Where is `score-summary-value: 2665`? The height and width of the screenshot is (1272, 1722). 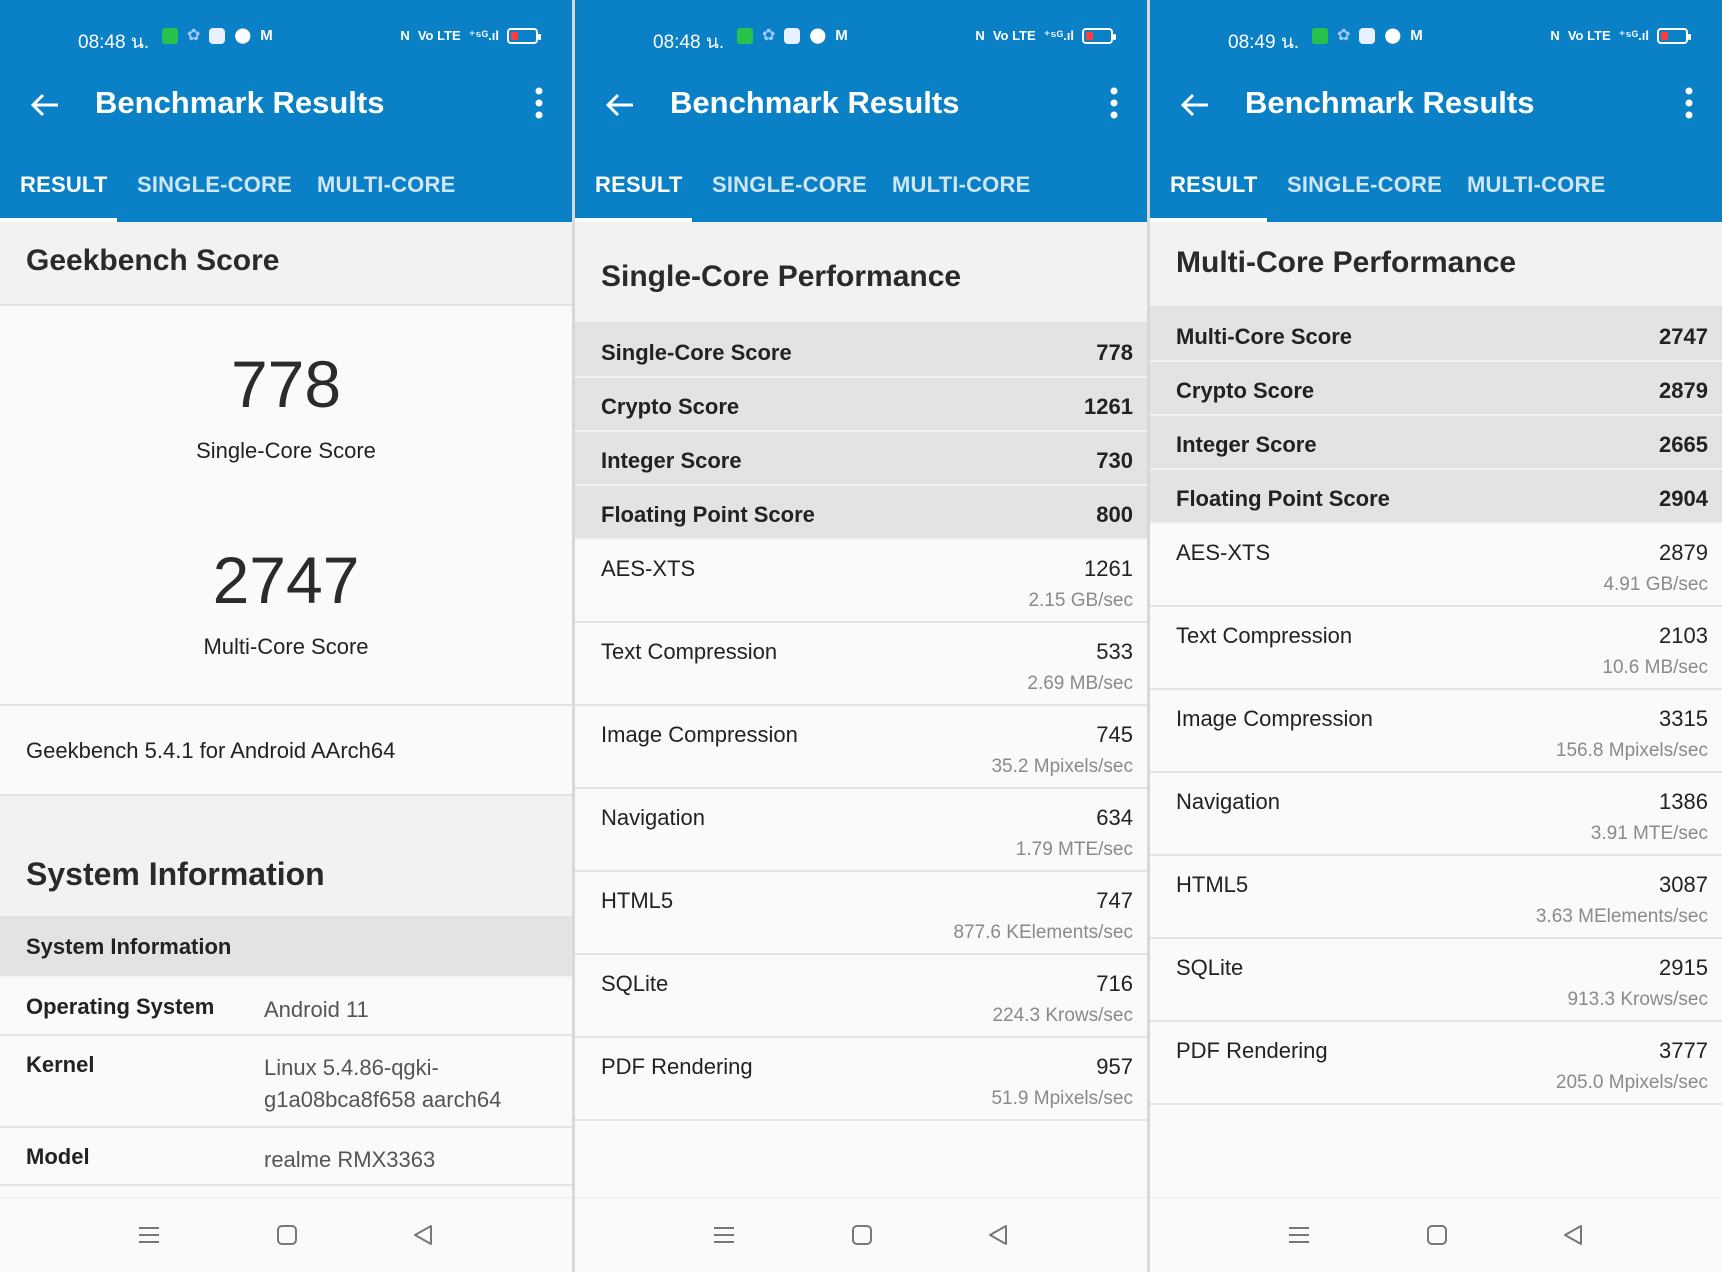
score-summary-value: 2665 is located at coordinates (1683, 444).